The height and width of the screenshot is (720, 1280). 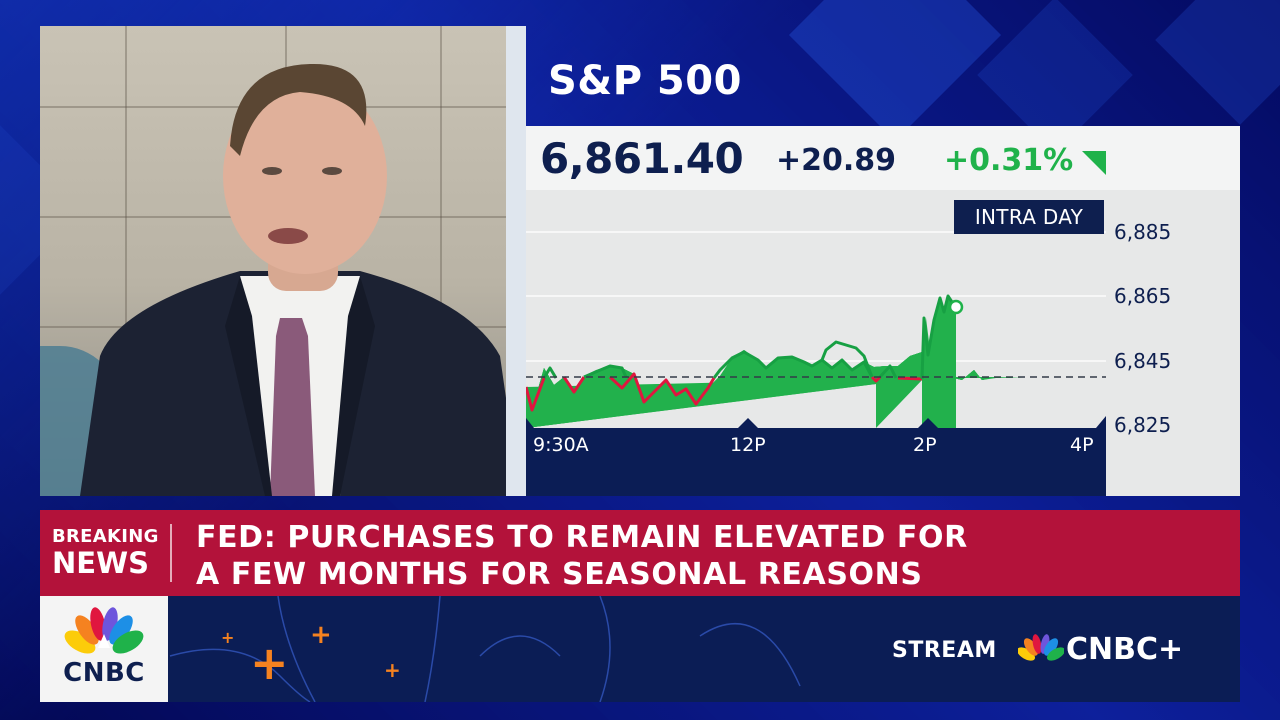 I want to click on breaking-label-line1: BREAKING, so click(x=105, y=536).